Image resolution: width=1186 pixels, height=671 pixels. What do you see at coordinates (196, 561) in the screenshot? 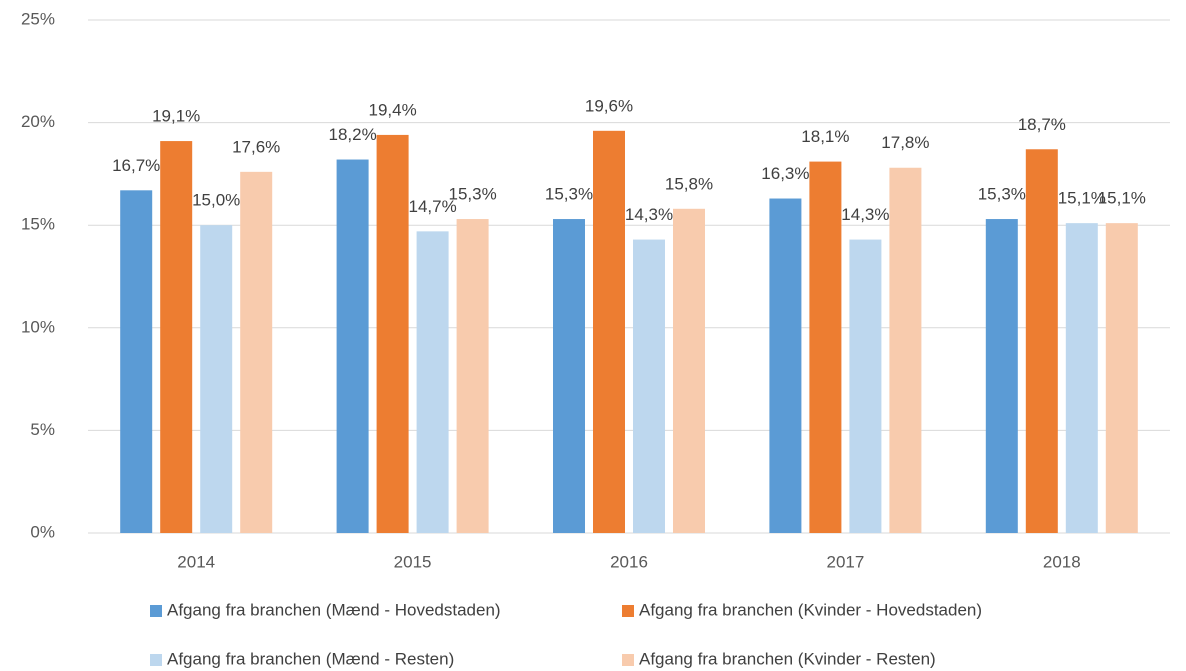
I see `x-tick-label: 2014` at bounding box center [196, 561].